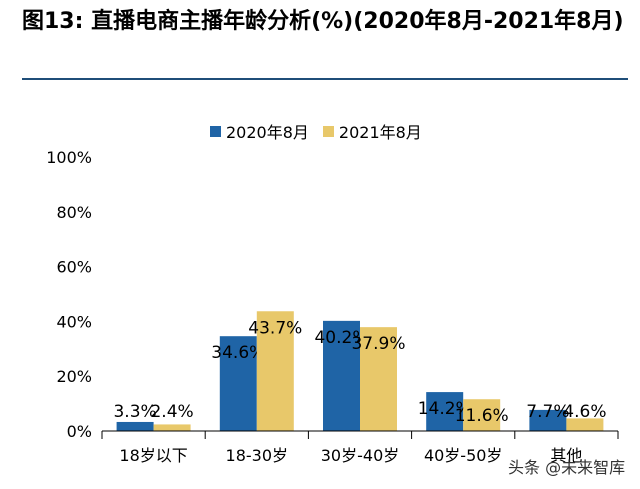  I want to click on data-label-2020: 3.3%, so click(134, 412).